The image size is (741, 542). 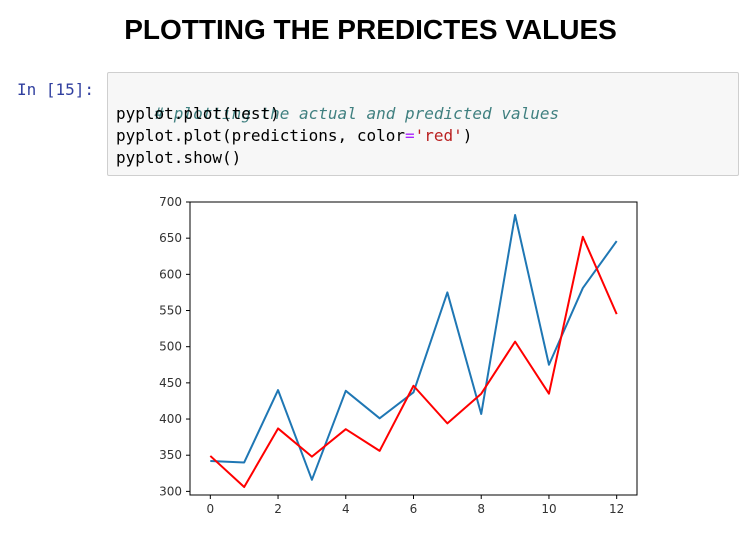 What do you see at coordinates (370, 29) in the screenshot?
I see `page-title: PLOTTING THE PREDICTES VALUES` at bounding box center [370, 29].